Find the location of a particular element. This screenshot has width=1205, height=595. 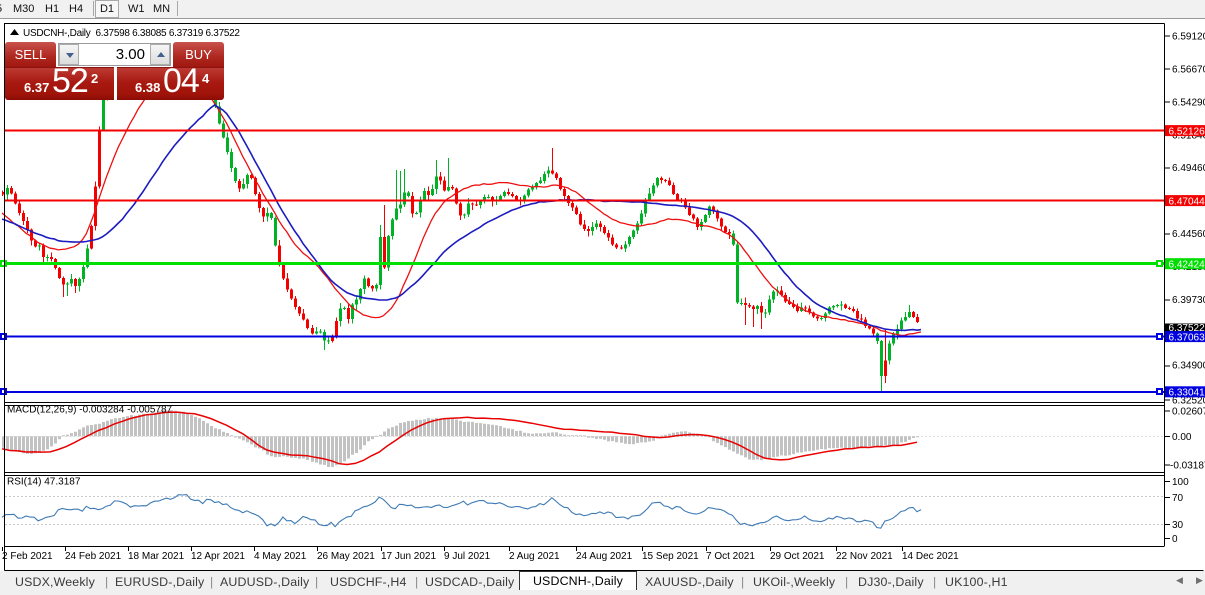

svg-text:MACD(12,26,9) -0.003284 -0.005: MACD(12,26,9) -0.003284 -0.005787 is located at coordinates (90, 410).